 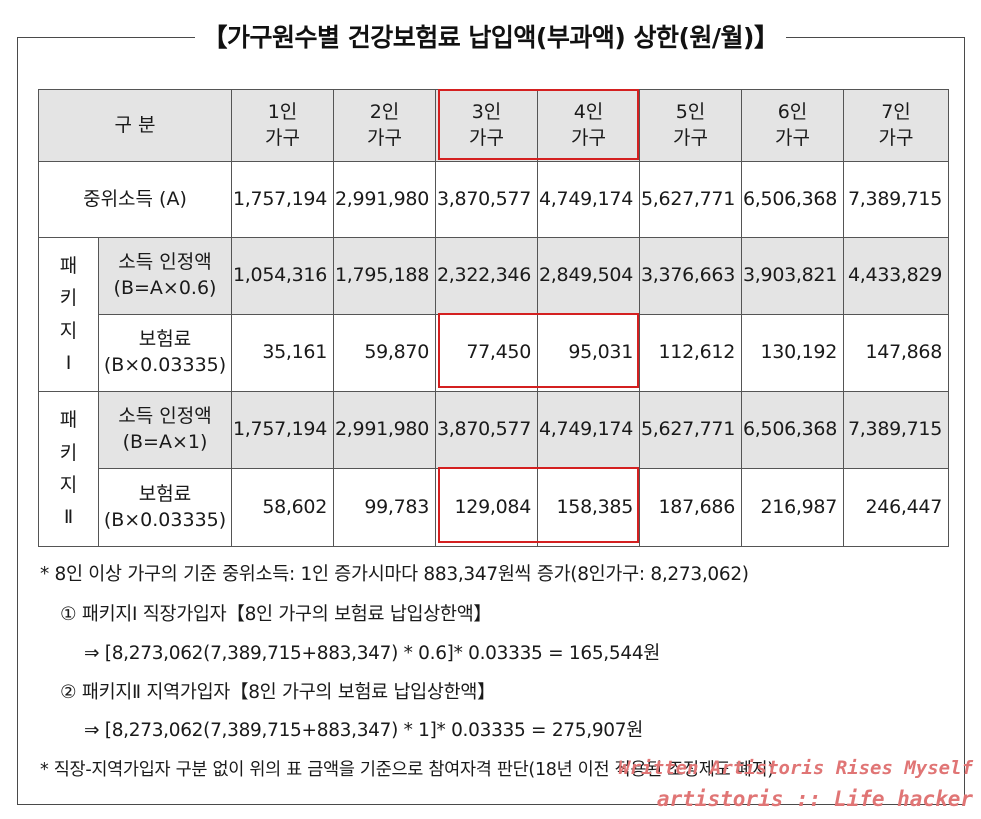 I want to click on col-header-1: 1인 가구, so click(x=282, y=125).